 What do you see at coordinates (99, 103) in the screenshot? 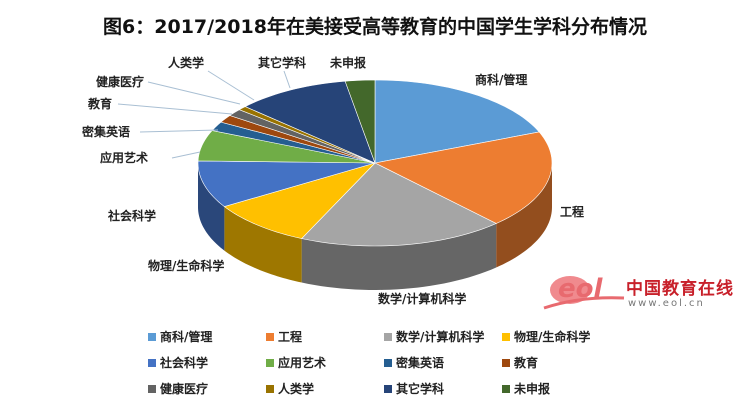
I see `data-label-7: 教育` at bounding box center [99, 103].